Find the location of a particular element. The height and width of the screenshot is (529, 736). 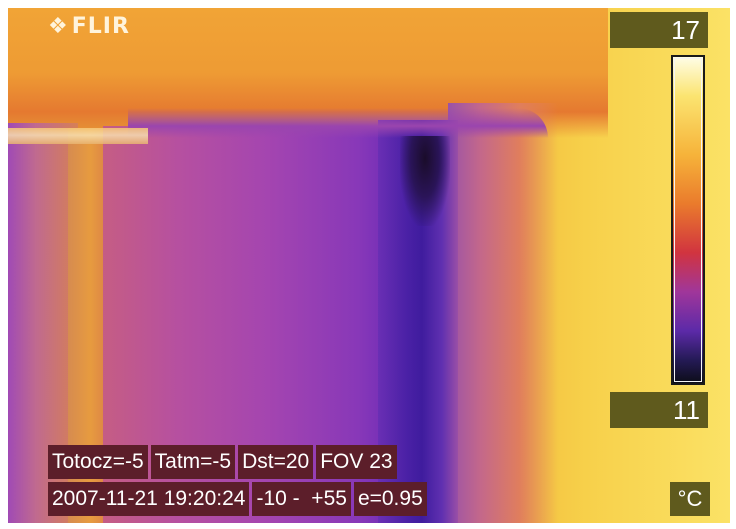

info-row-parameters: Totocz=-5 Tatm=-5 Dst=20 FOV 23 is located at coordinates (224, 462).